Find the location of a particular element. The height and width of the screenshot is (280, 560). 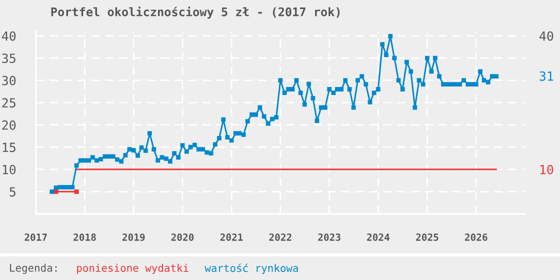

x-tick-label: 2018 is located at coordinates (85, 237).